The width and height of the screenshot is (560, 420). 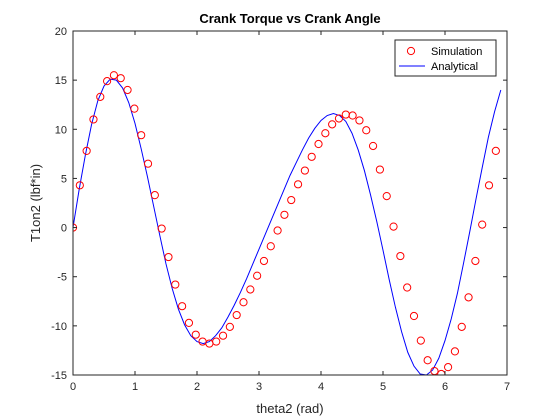 I want to click on legend-box, so click(x=445, y=58).